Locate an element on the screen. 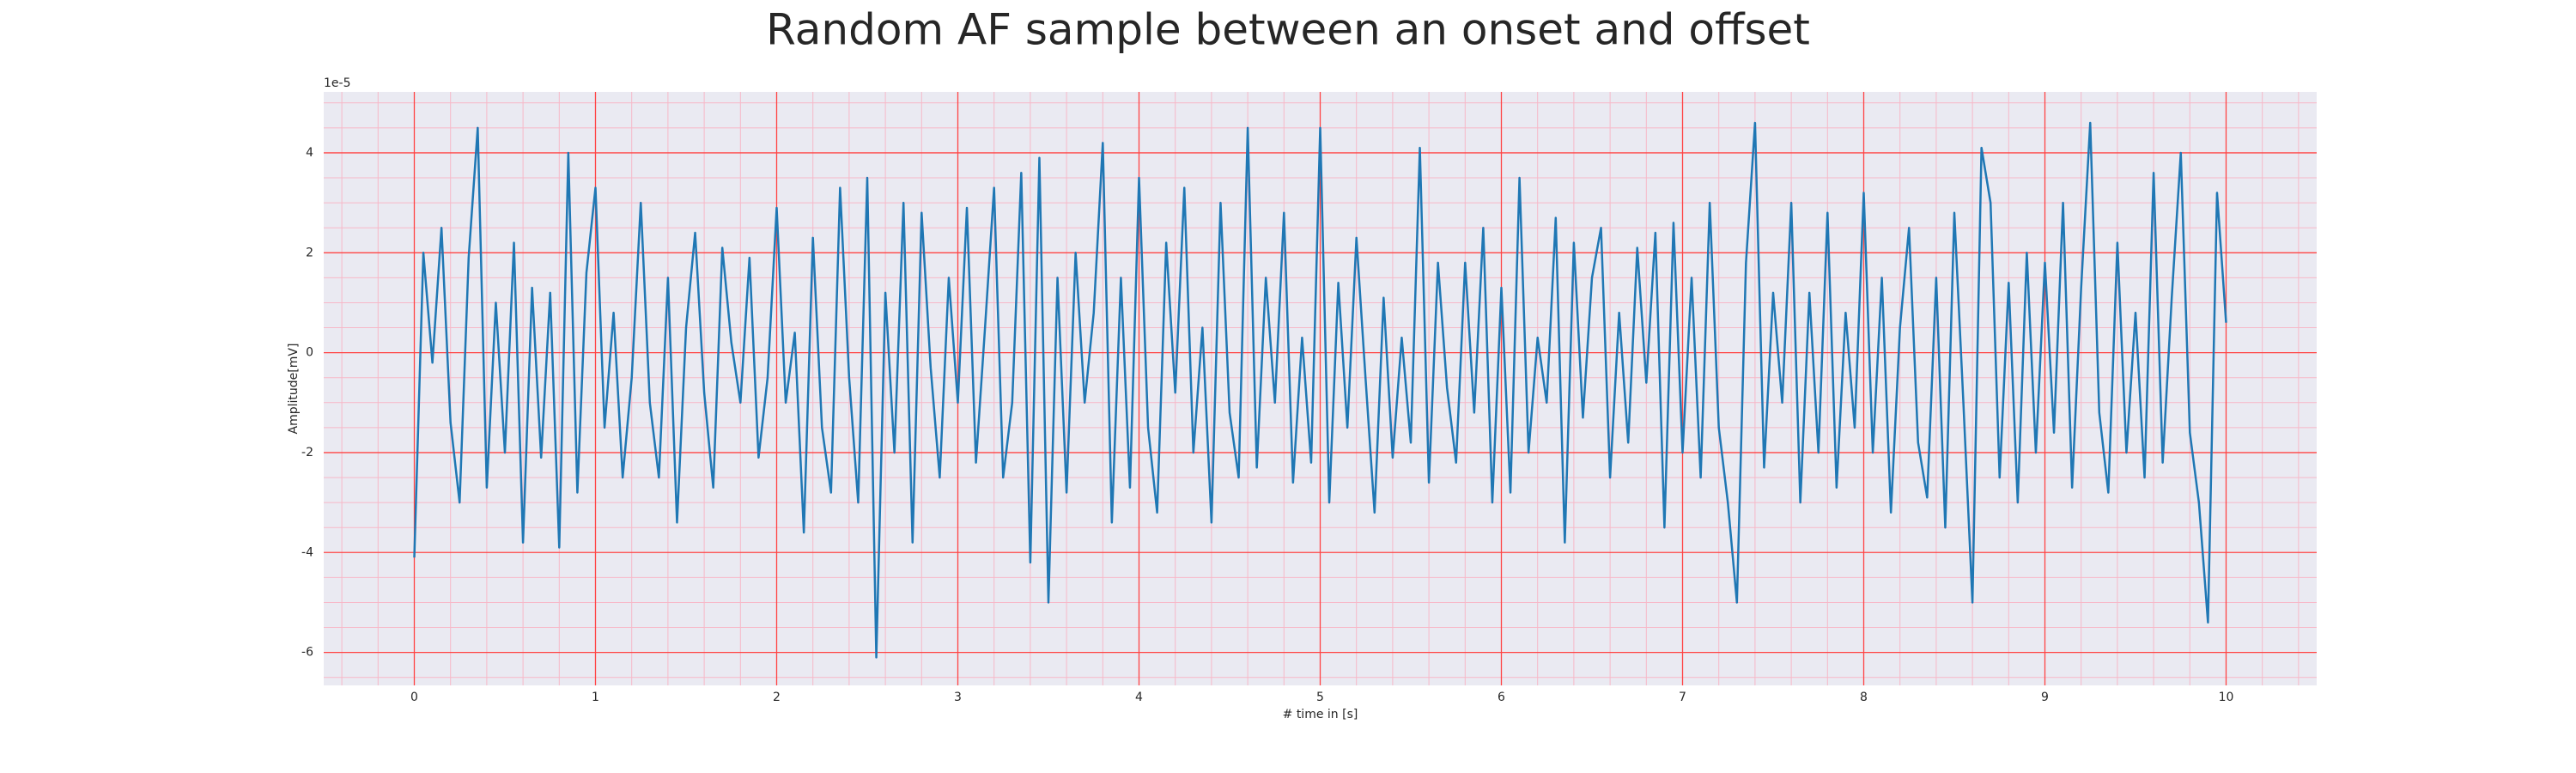 The image size is (2576, 773). y-offset-label: 1e-5 is located at coordinates (337, 83).